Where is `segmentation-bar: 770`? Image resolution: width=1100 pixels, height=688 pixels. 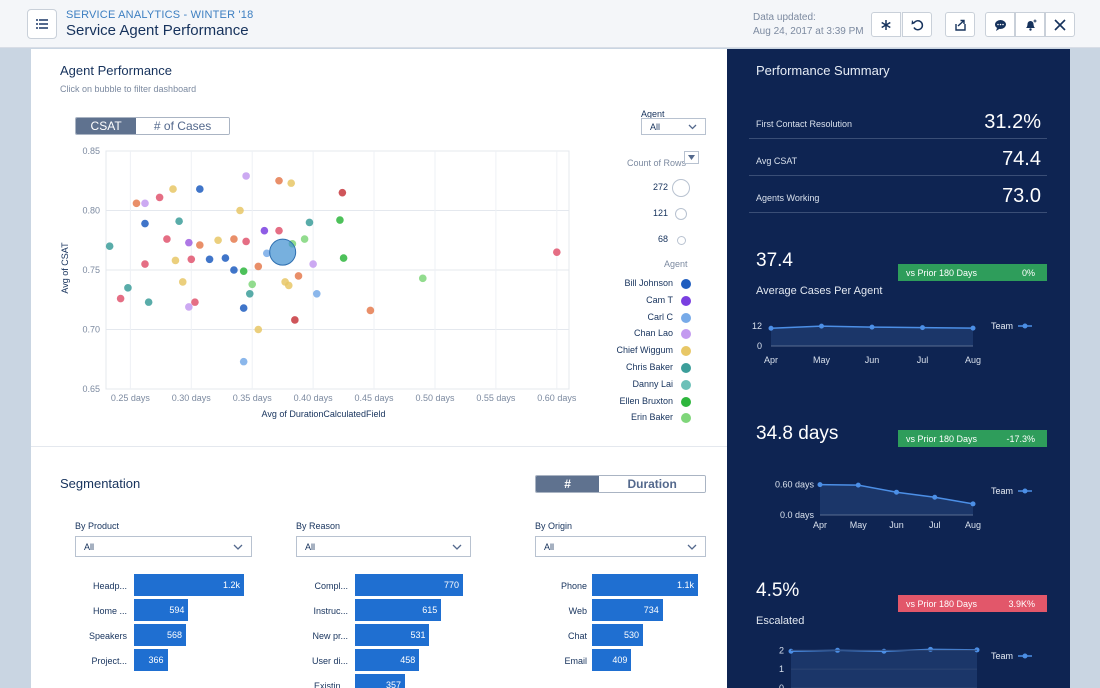
segmentation-bar: 770 is located at coordinates (409, 585).